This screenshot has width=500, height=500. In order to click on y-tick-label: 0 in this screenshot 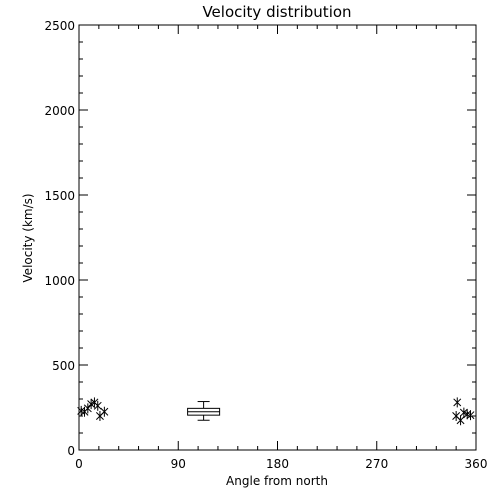, I will do `click(71, 451)`.